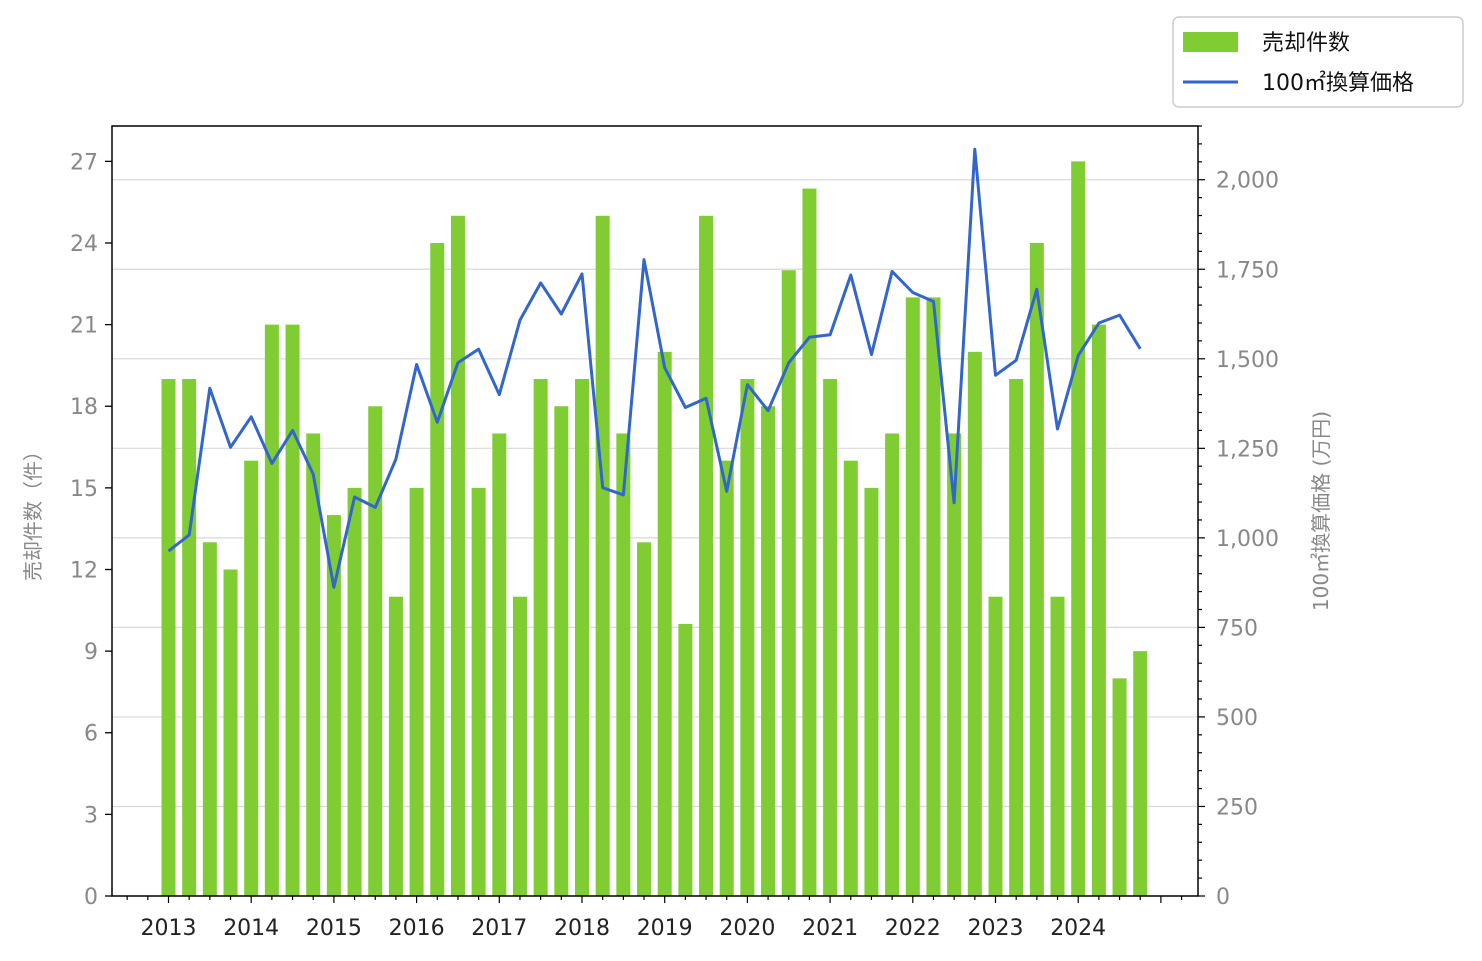 This screenshot has width=1482, height=961. I want to click on x-tick-label: 2023, so click(996, 928).